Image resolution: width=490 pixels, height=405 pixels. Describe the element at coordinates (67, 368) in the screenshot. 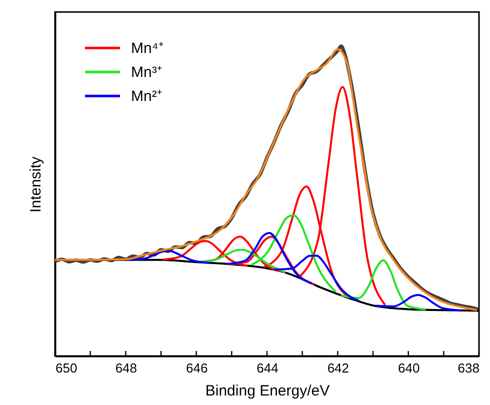

I see `x-tick-label: 650` at that location.